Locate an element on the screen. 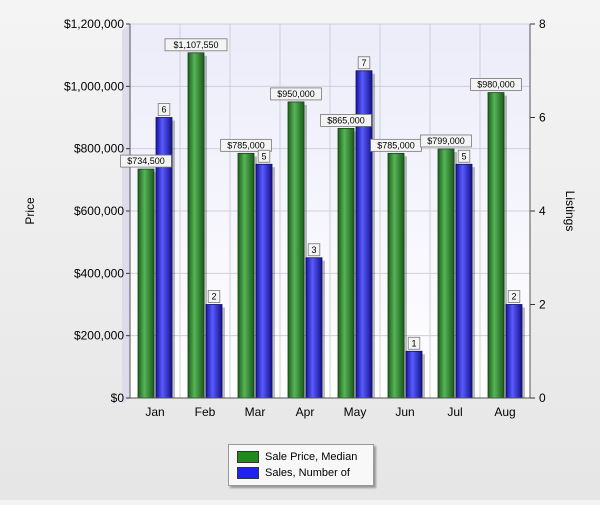 The height and width of the screenshot is (505, 600). x-tick-label: Mar is located at coordinates (255, 412).